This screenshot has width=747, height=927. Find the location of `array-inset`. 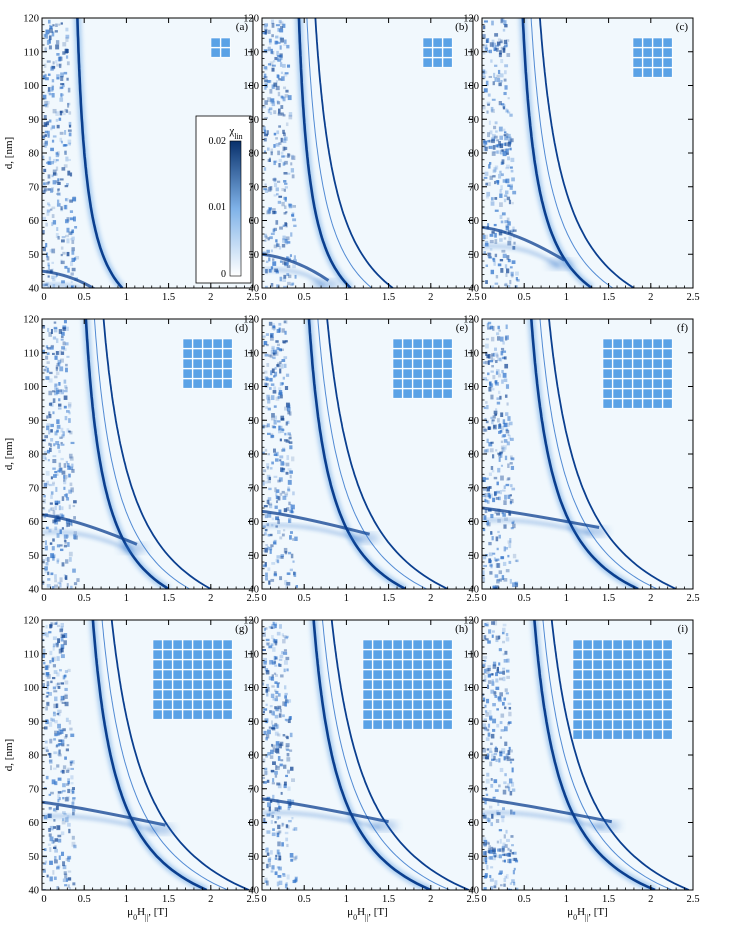

array-inset is located at coordinates (422, 368).